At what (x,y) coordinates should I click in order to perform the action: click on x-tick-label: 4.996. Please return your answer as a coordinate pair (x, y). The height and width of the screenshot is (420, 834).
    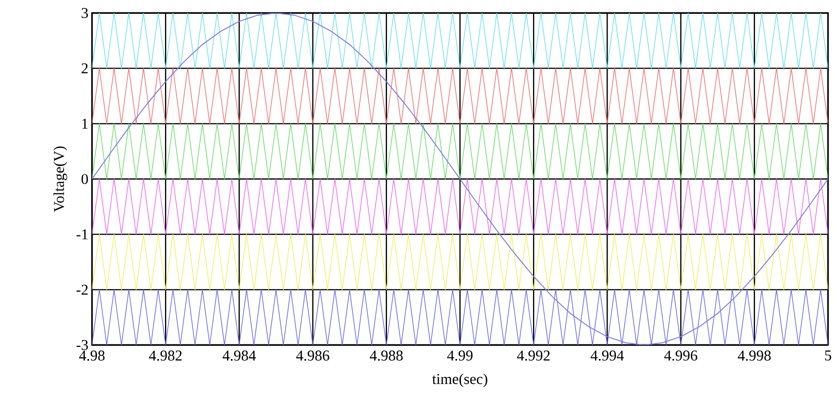
    Looking at the image, I should click on (681, 355).